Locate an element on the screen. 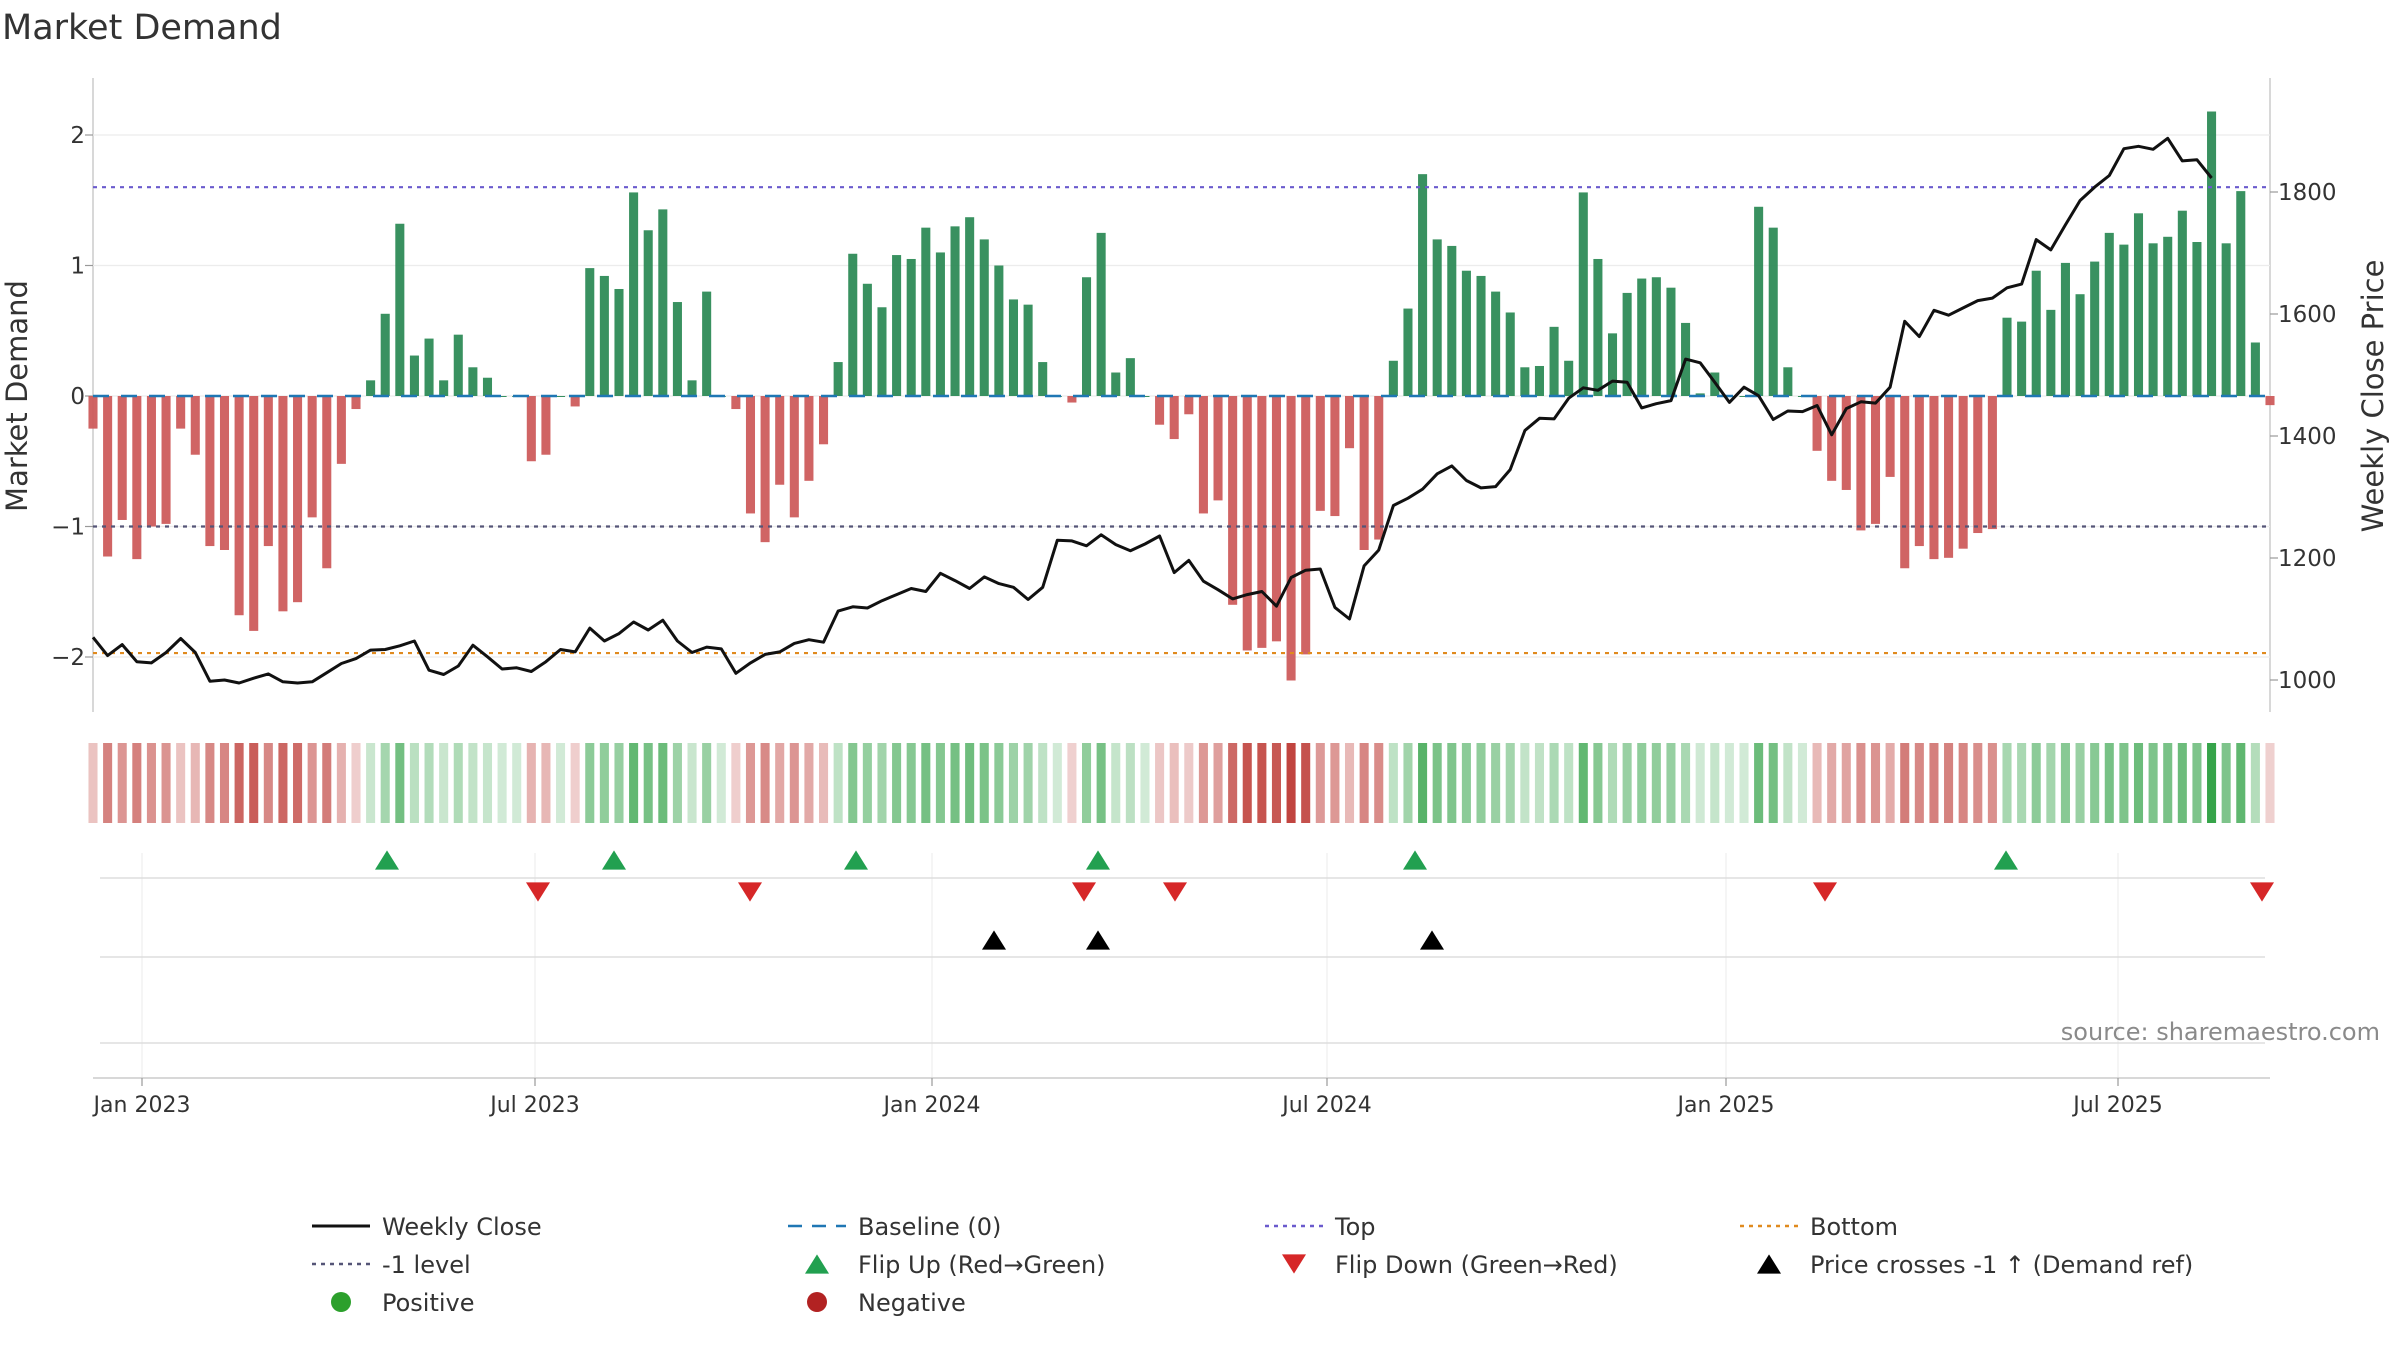 The width and height of the screenshot is (2400, 1350). source-text: source: sharemaestro.com is located at coordinates (2220, 1032).